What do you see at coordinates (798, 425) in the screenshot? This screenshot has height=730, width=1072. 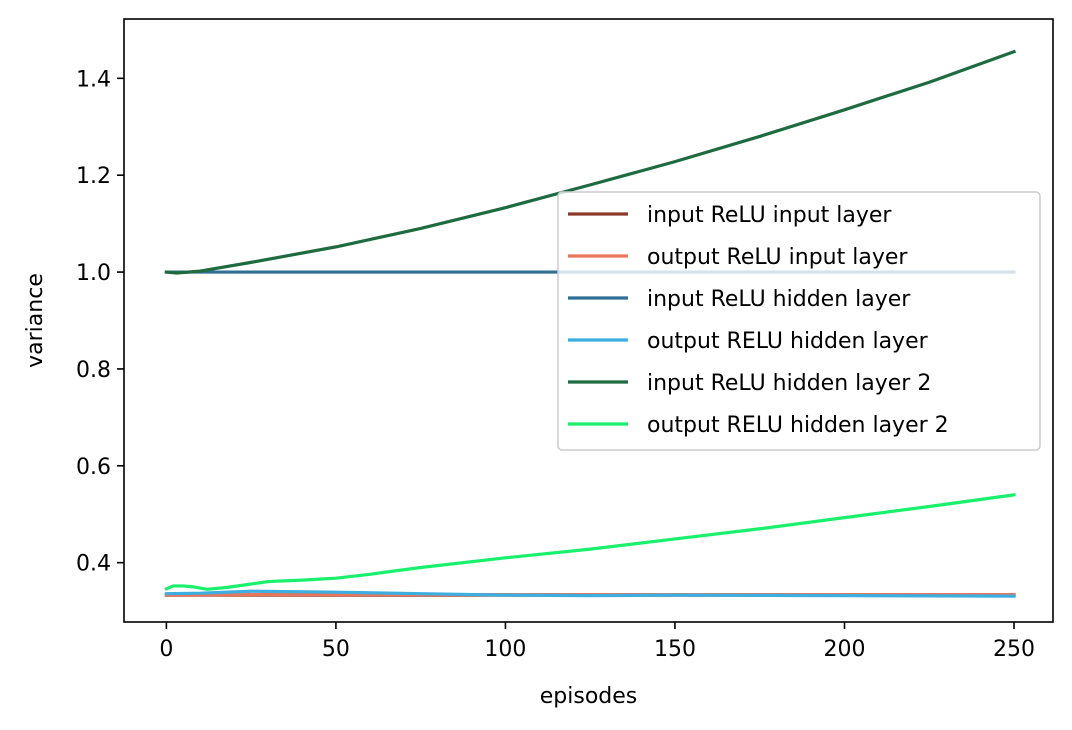 I see `legend-label-6: output RELU hidden layer 2` at bounding box center [798, 425].